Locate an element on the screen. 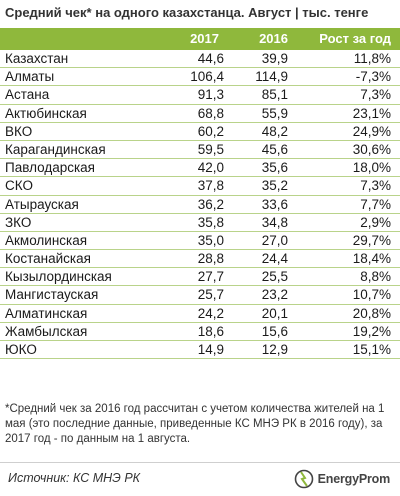 The width and height of the screenshot is (400, 496). value-2016: 33,6 is located at coordinates (274, 204).